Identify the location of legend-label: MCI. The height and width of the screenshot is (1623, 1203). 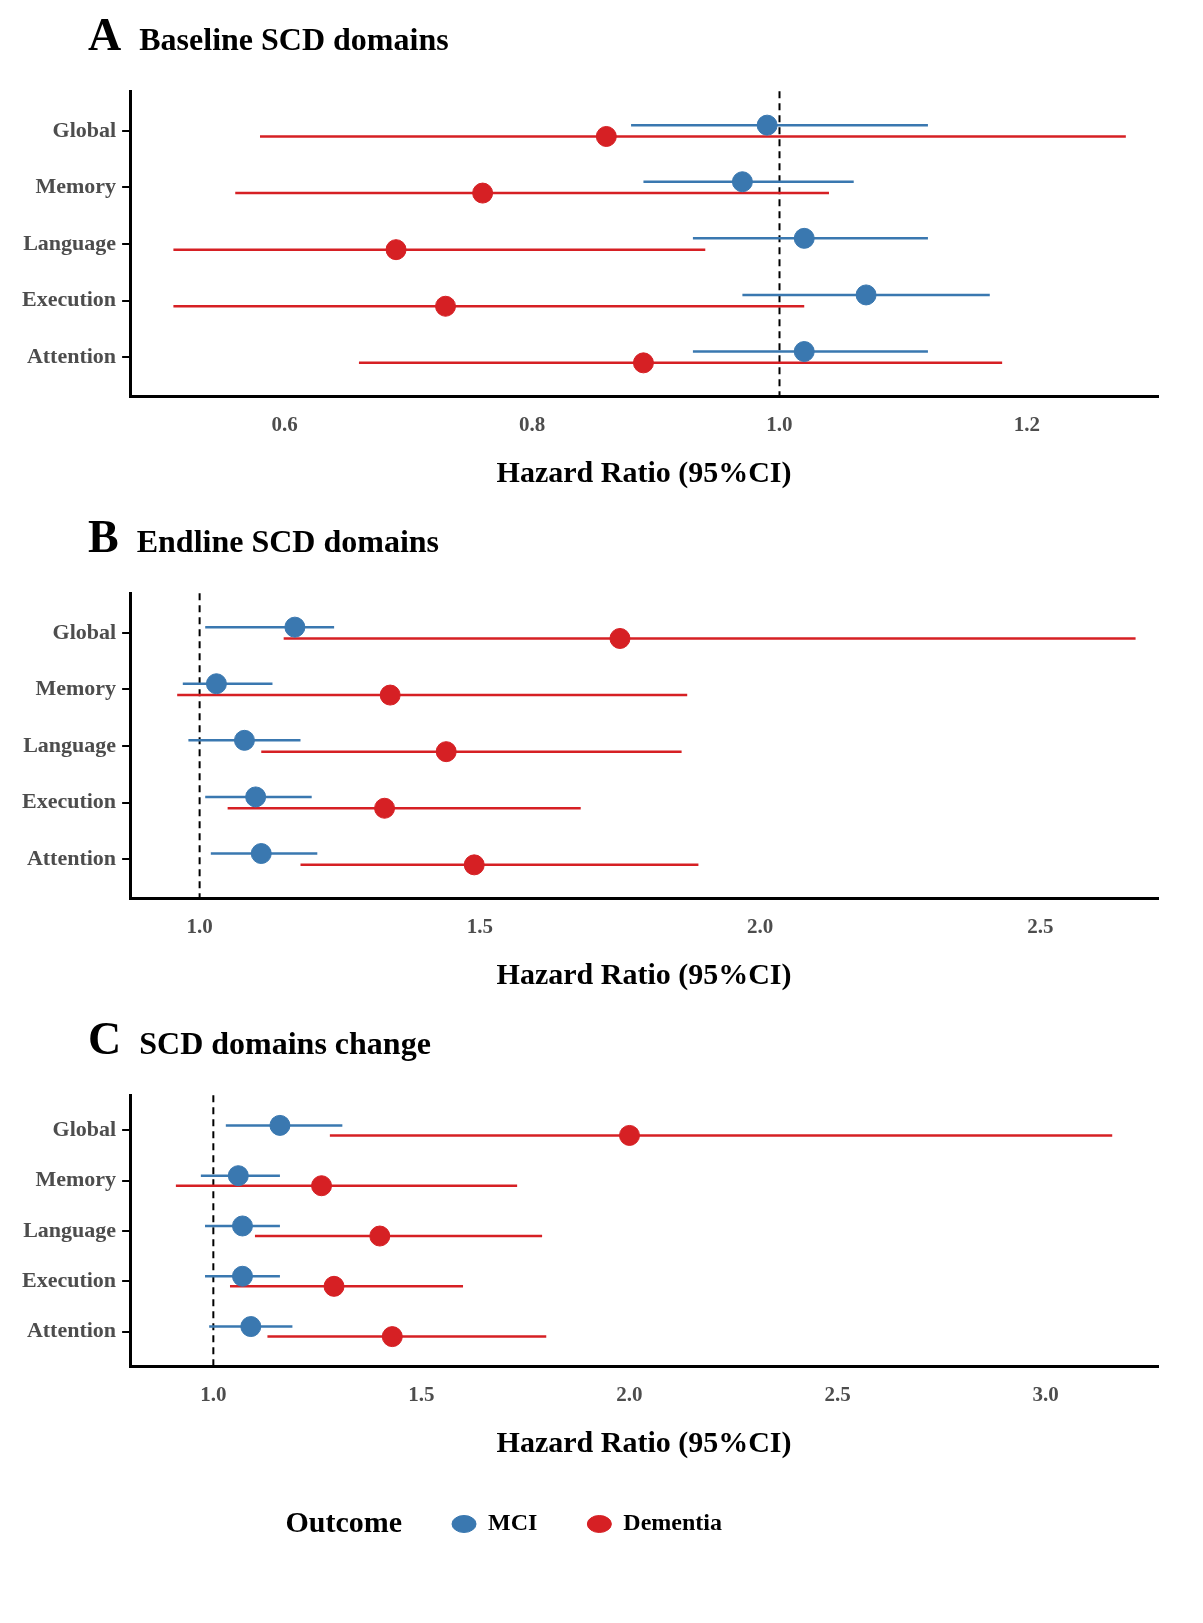
(513, 1522).